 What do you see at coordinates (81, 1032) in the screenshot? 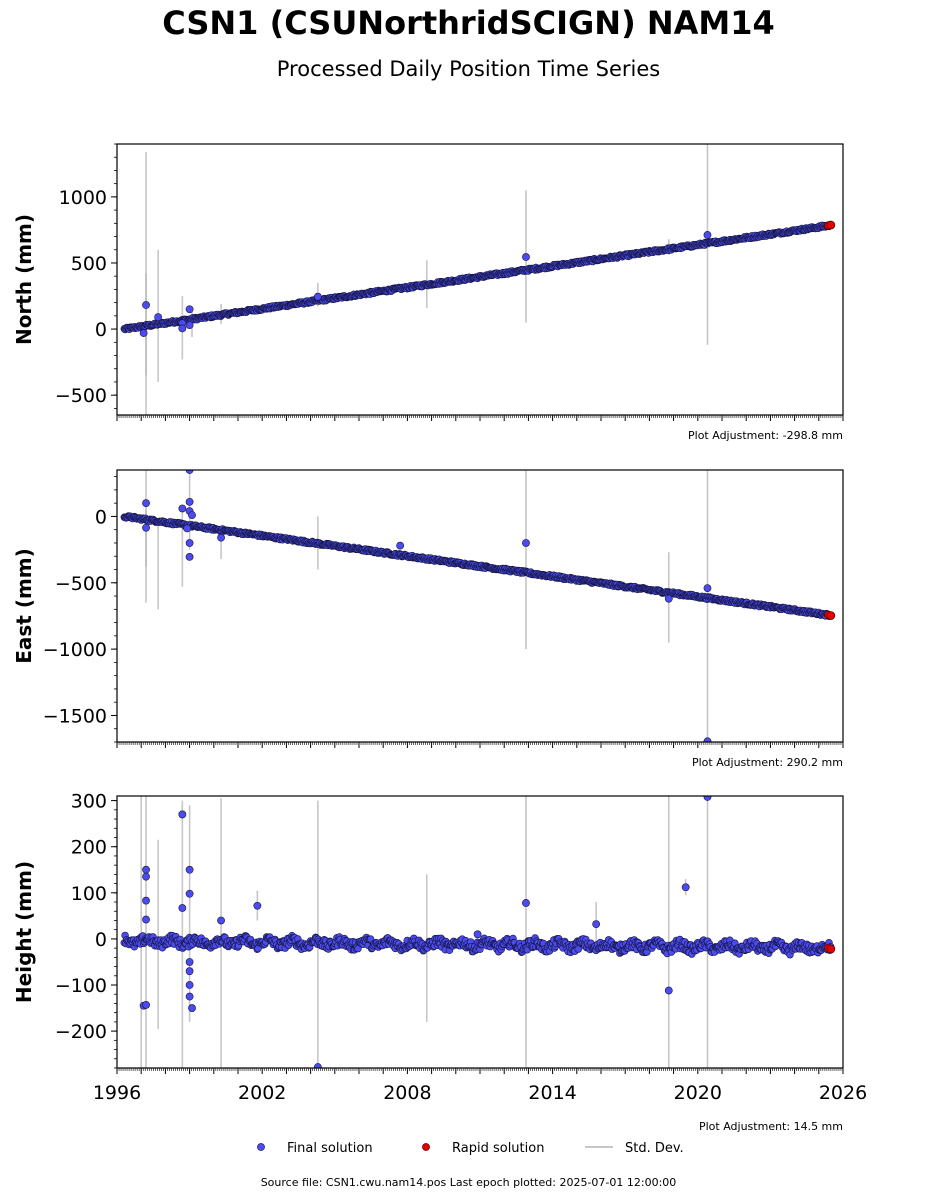
I see `y-tick-label: −200` at bounding box center [81, 1032].